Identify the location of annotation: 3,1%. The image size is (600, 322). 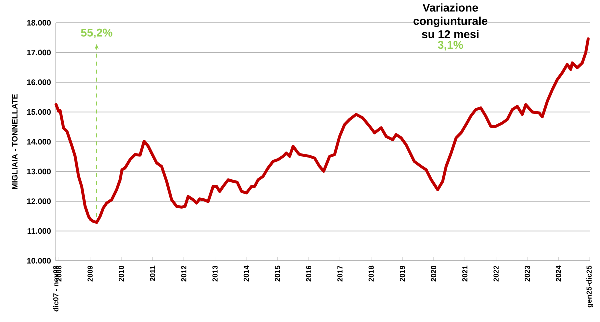
(451, 46).